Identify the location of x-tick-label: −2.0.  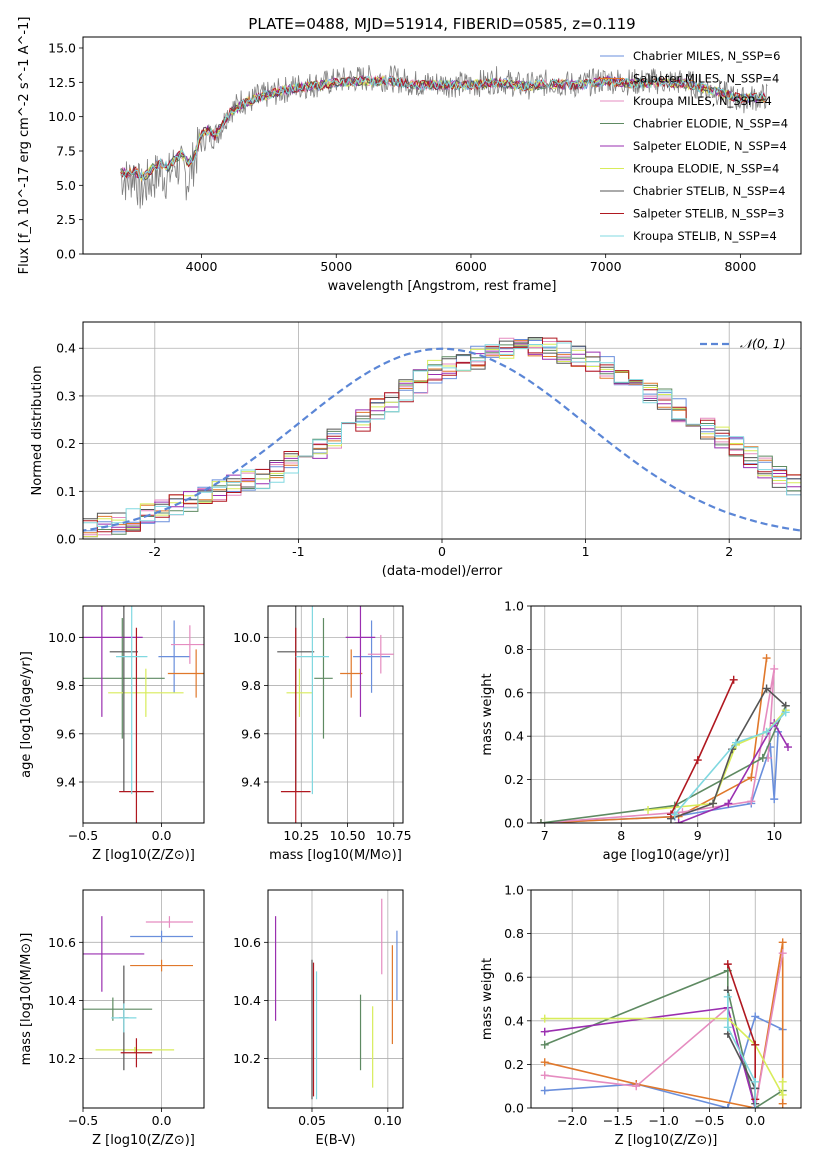
(572, 1120).